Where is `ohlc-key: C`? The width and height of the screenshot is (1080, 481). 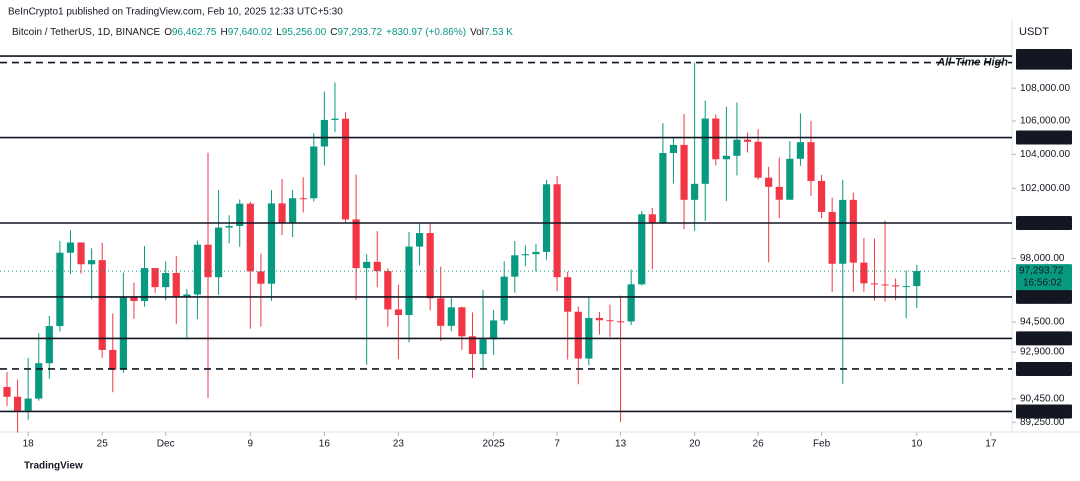 ohlc-key: C is located at coordinates (333, 32).